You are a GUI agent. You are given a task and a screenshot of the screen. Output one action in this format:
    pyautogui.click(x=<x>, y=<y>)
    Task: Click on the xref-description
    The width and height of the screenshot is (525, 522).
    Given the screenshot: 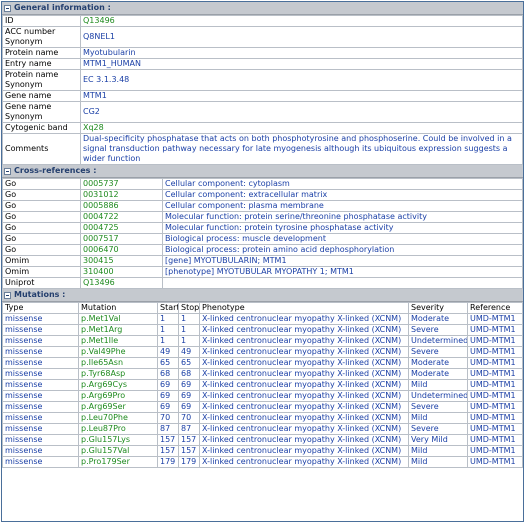 What is the action you would take?
    pyautogui.click(x=342, y=283)
    